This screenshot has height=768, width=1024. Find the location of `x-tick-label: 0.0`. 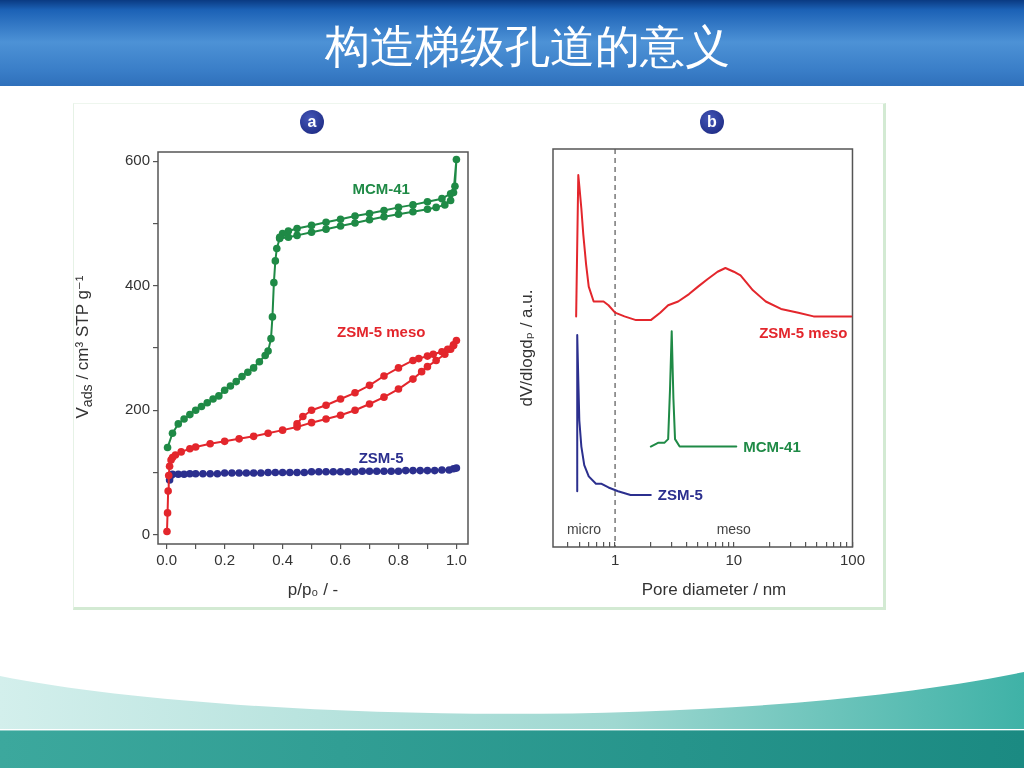

x-tick-label: 0.0 is located at coordinates (167, 560).